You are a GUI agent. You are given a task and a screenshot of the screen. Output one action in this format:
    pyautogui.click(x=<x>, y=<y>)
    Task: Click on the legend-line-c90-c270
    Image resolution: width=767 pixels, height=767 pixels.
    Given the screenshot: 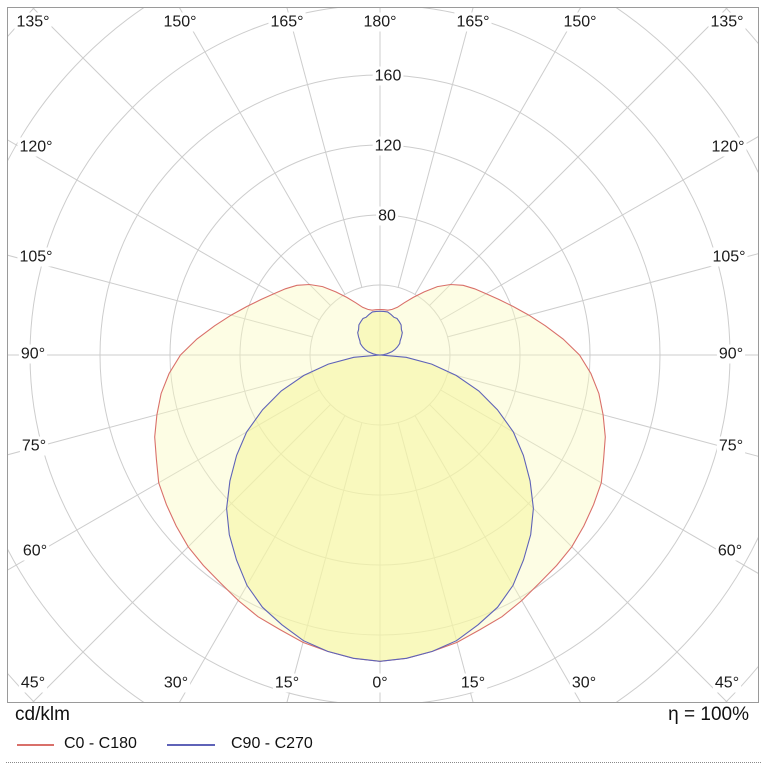 What is the action you would take?
    pyautogui.click(x=191, y=745)
    